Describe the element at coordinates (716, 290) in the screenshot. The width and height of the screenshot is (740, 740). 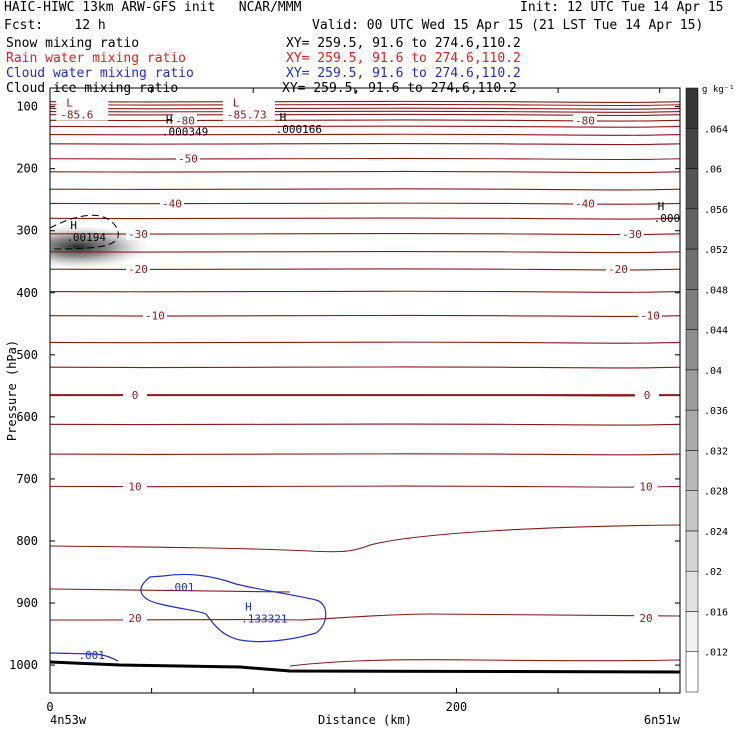
I see `colorbar-tick-label: .048` at that location.